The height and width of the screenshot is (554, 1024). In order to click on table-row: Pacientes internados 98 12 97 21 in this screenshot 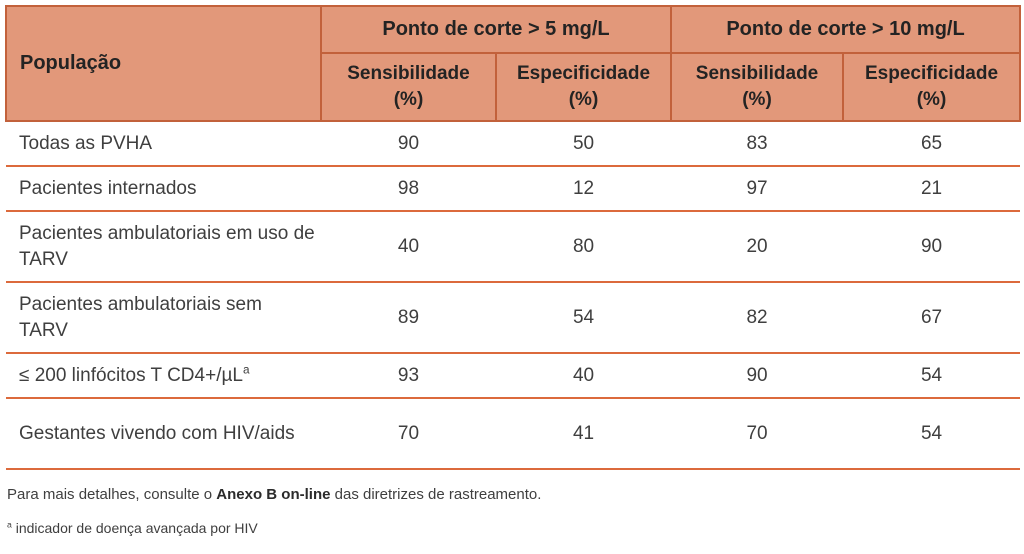, I will do `click(513, 189)`.